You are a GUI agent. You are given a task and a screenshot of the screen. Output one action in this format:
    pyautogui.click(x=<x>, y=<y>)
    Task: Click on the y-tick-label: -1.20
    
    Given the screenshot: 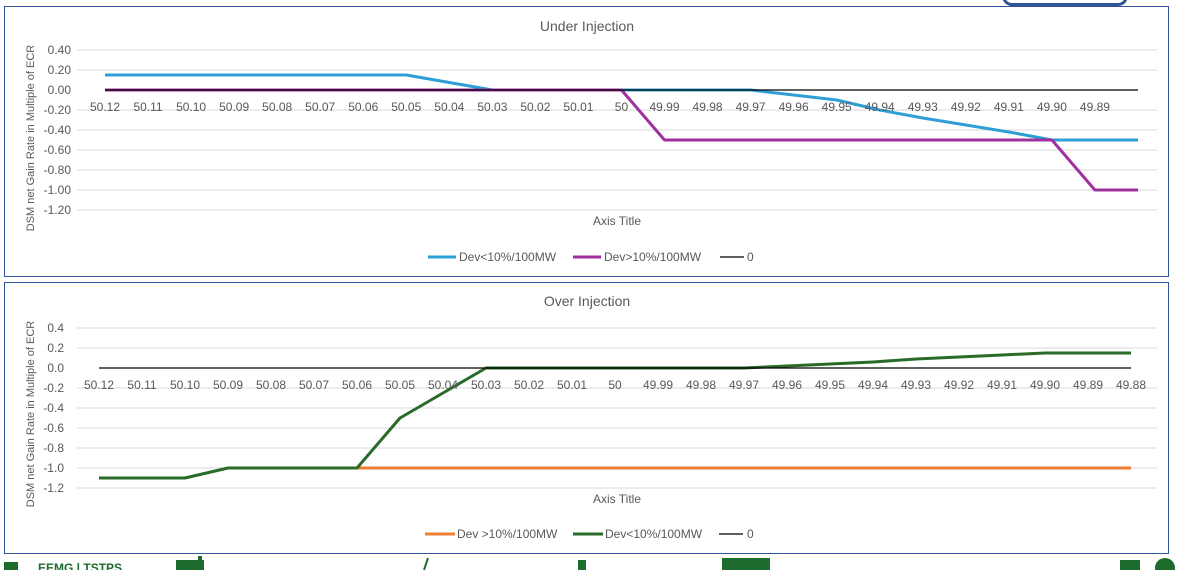 What is the action you would take?
    pyautogui.click(x=58, y=210)
    